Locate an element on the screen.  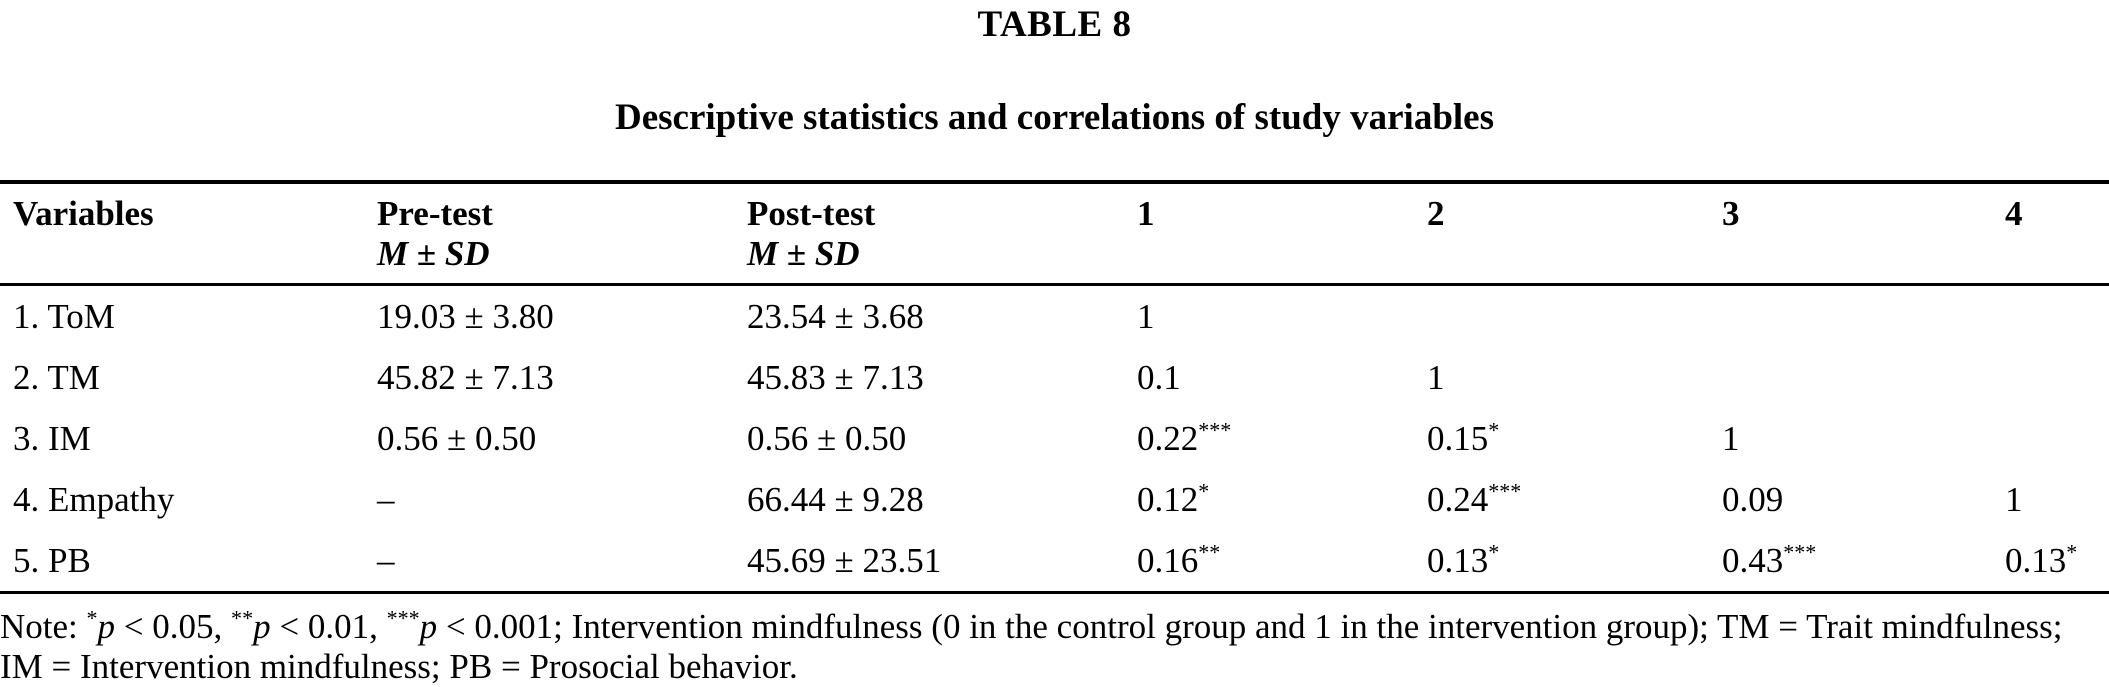
row-label: 4. Empathy is located at coordinates (94, 499).